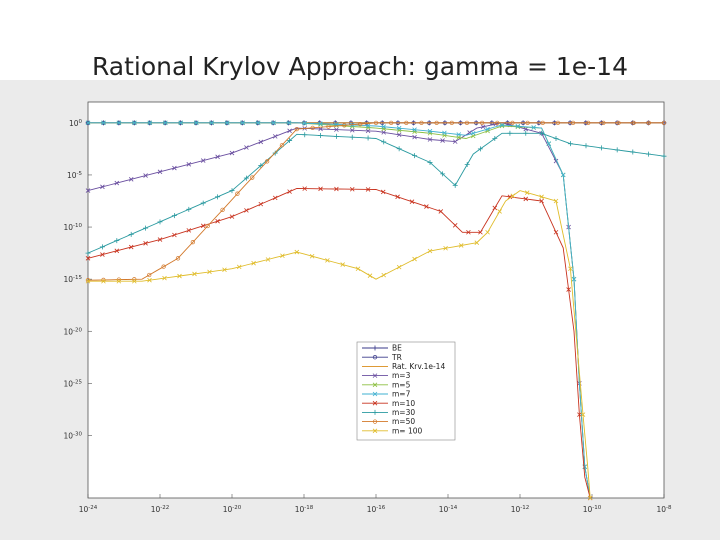 The width and height of the screenshot is (720, 540). What do you see at coordinates (520, 509) in the screenshot?
I see `x-tick-label: 10-12` at bounding box center [520, 509].